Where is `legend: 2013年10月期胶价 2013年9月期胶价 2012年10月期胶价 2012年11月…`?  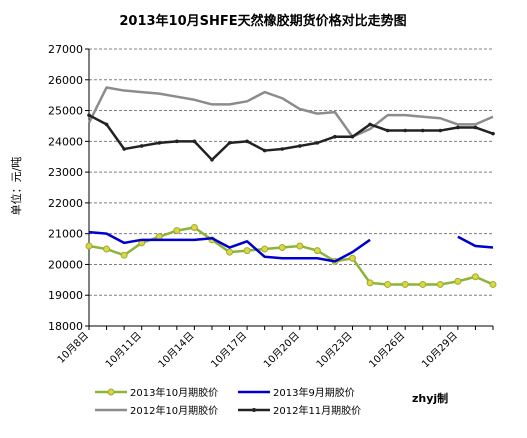 legend: 2013年10月期胶价 2013年9月期胶价 2012年10月期胶价 2012年11月… is located at coordinates (228, 401).